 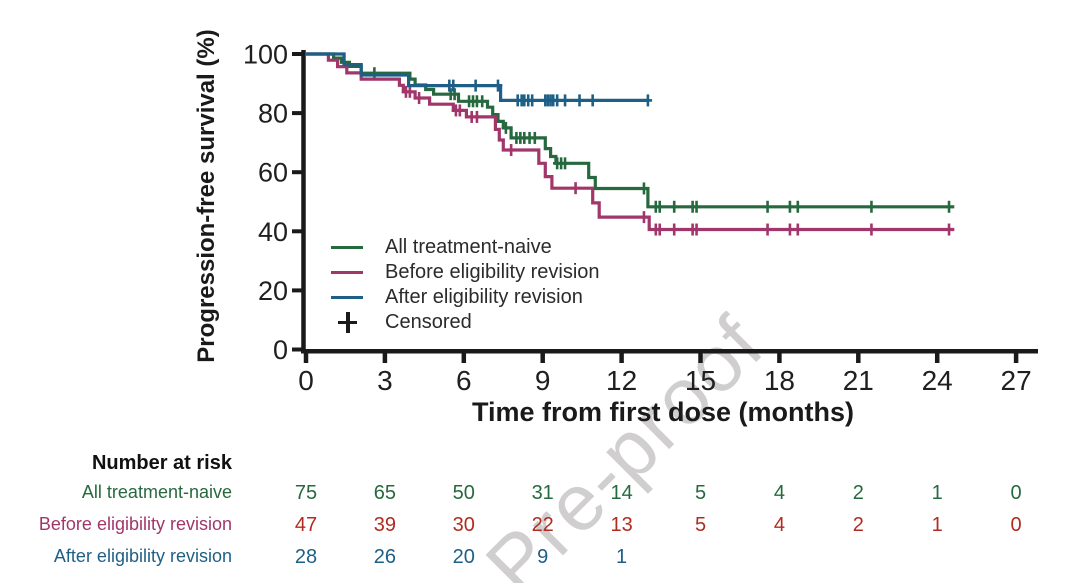 I want to click on y-tick-label: 20, so click(x=273, y=291).